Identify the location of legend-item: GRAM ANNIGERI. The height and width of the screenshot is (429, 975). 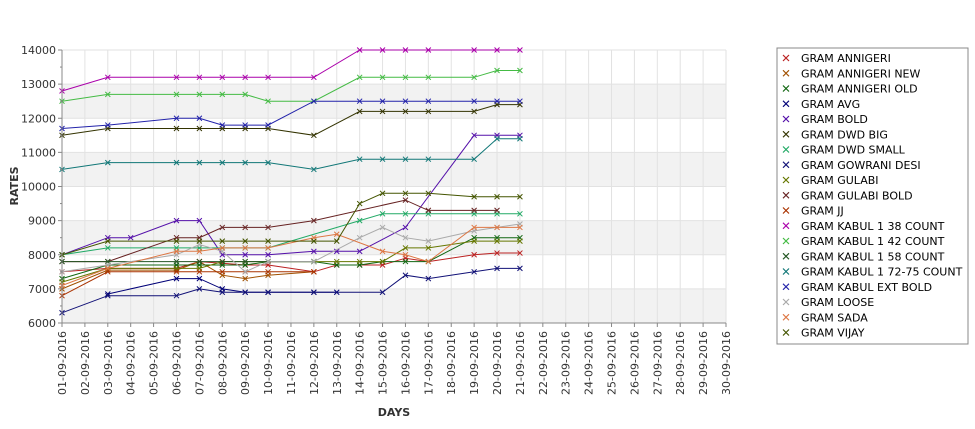
(836, 58).